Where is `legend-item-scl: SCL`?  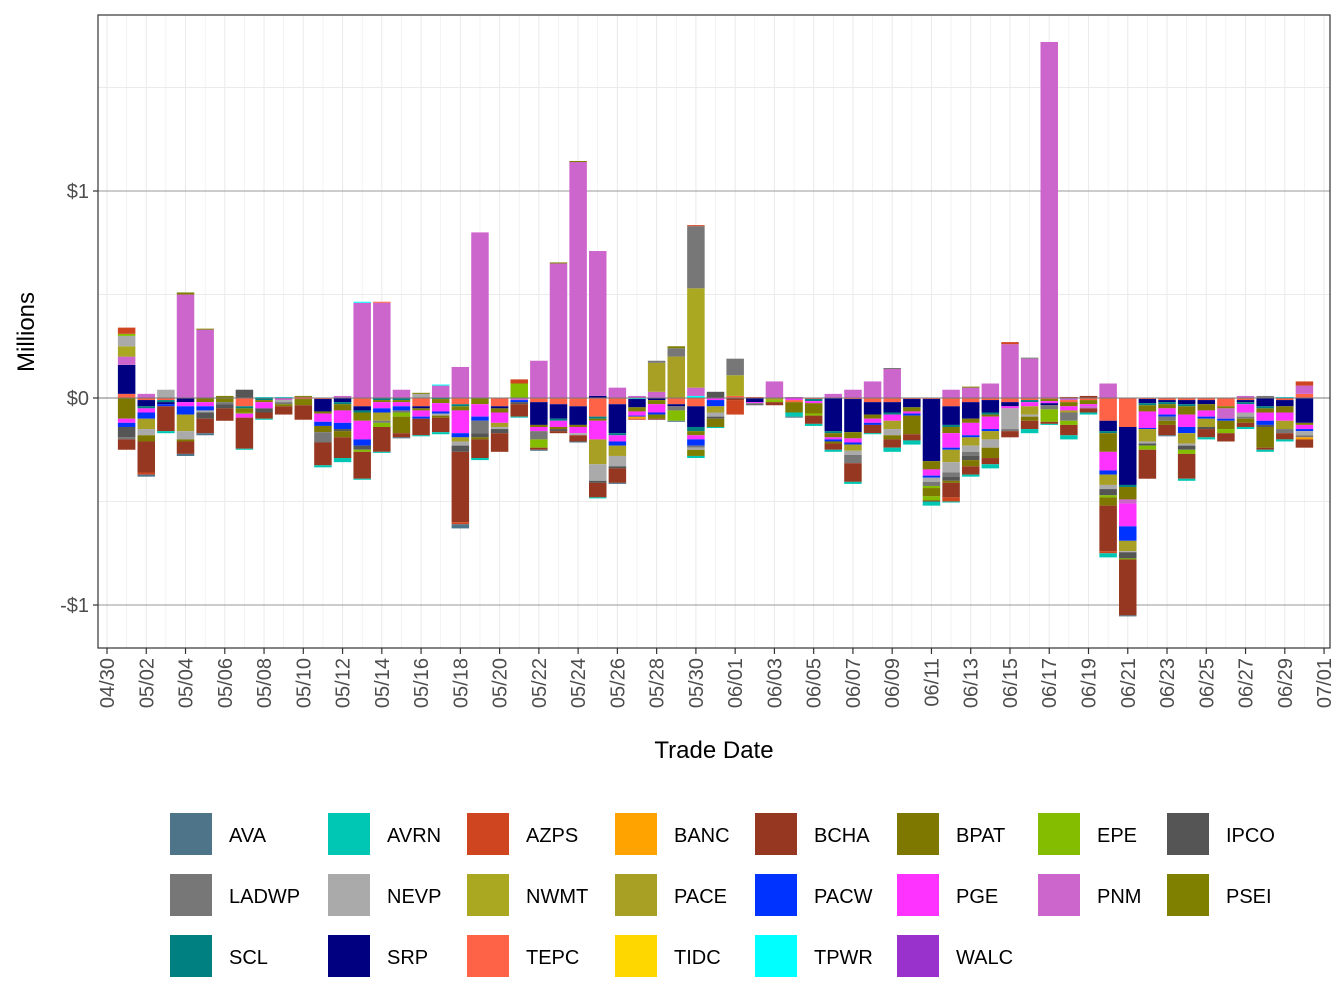 legend-item-scl: SCL is located at coordinates (219, 956).